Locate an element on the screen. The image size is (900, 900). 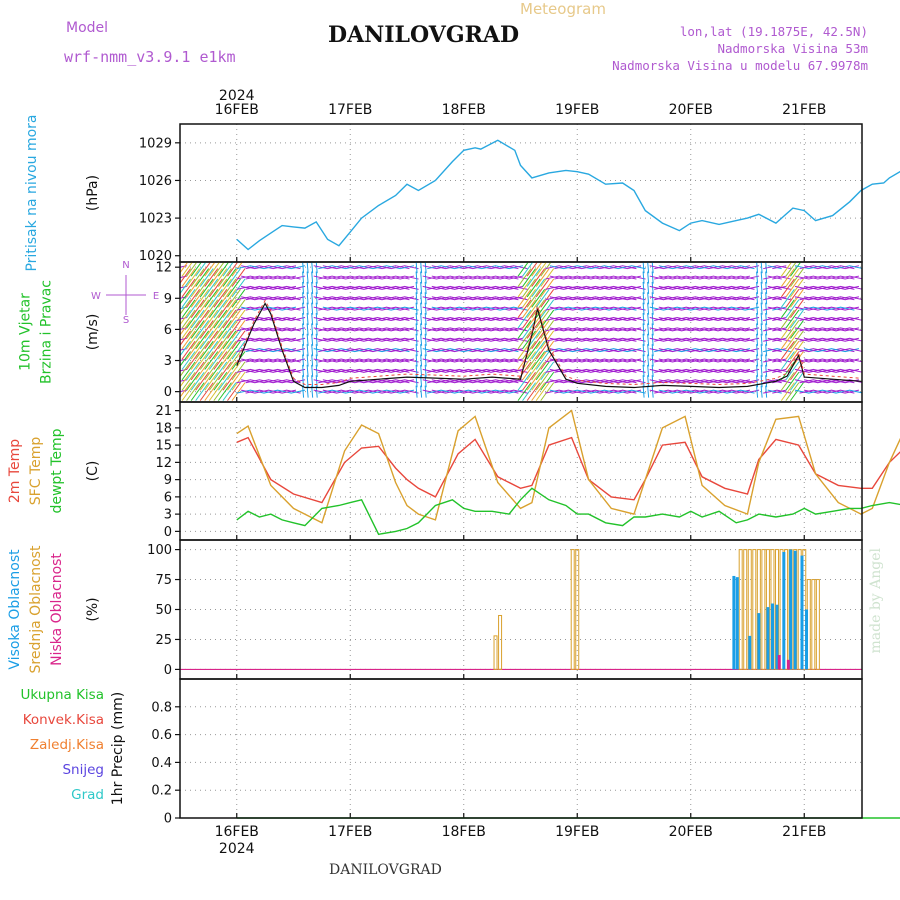
wind-barbs is located at coordinates (521, 331).